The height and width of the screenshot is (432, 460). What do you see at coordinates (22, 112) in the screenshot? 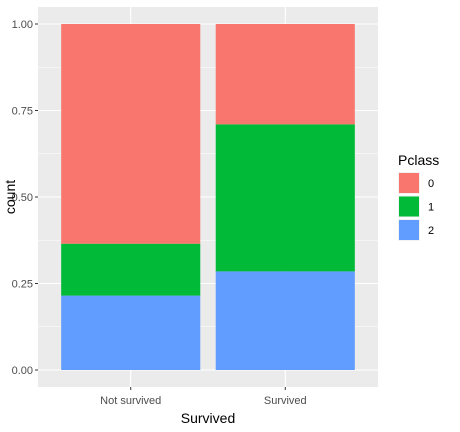
I see `y-tick-label: 0.75` at bounding box center [22, 112].